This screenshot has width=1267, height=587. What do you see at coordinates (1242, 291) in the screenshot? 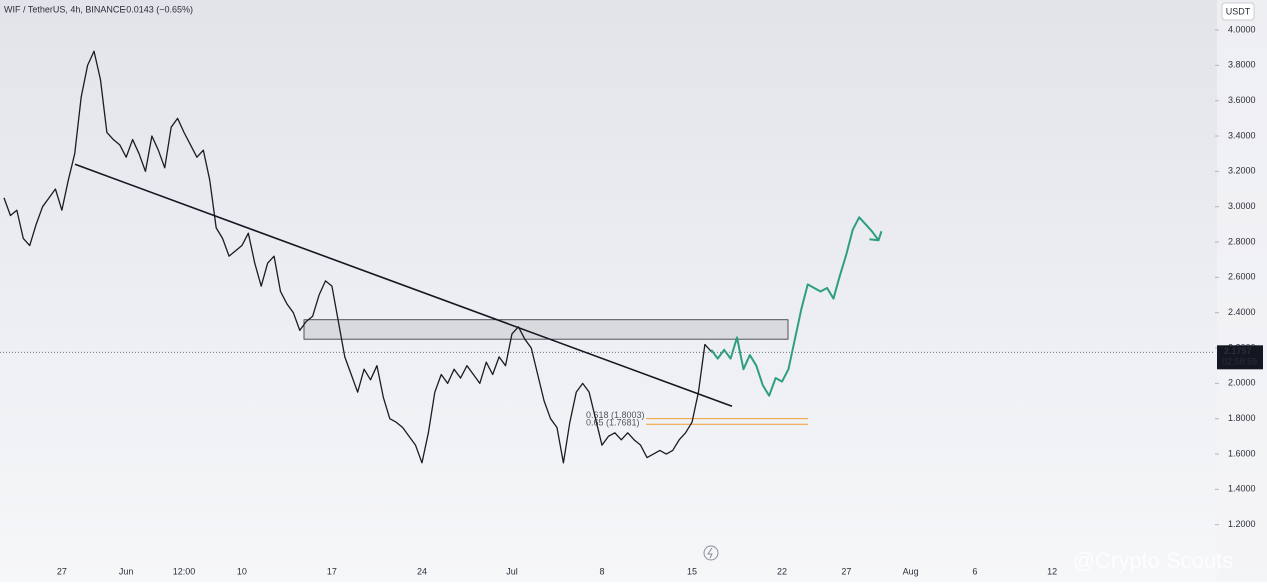
I see `price-axis` at bounding box center [1242, 291].